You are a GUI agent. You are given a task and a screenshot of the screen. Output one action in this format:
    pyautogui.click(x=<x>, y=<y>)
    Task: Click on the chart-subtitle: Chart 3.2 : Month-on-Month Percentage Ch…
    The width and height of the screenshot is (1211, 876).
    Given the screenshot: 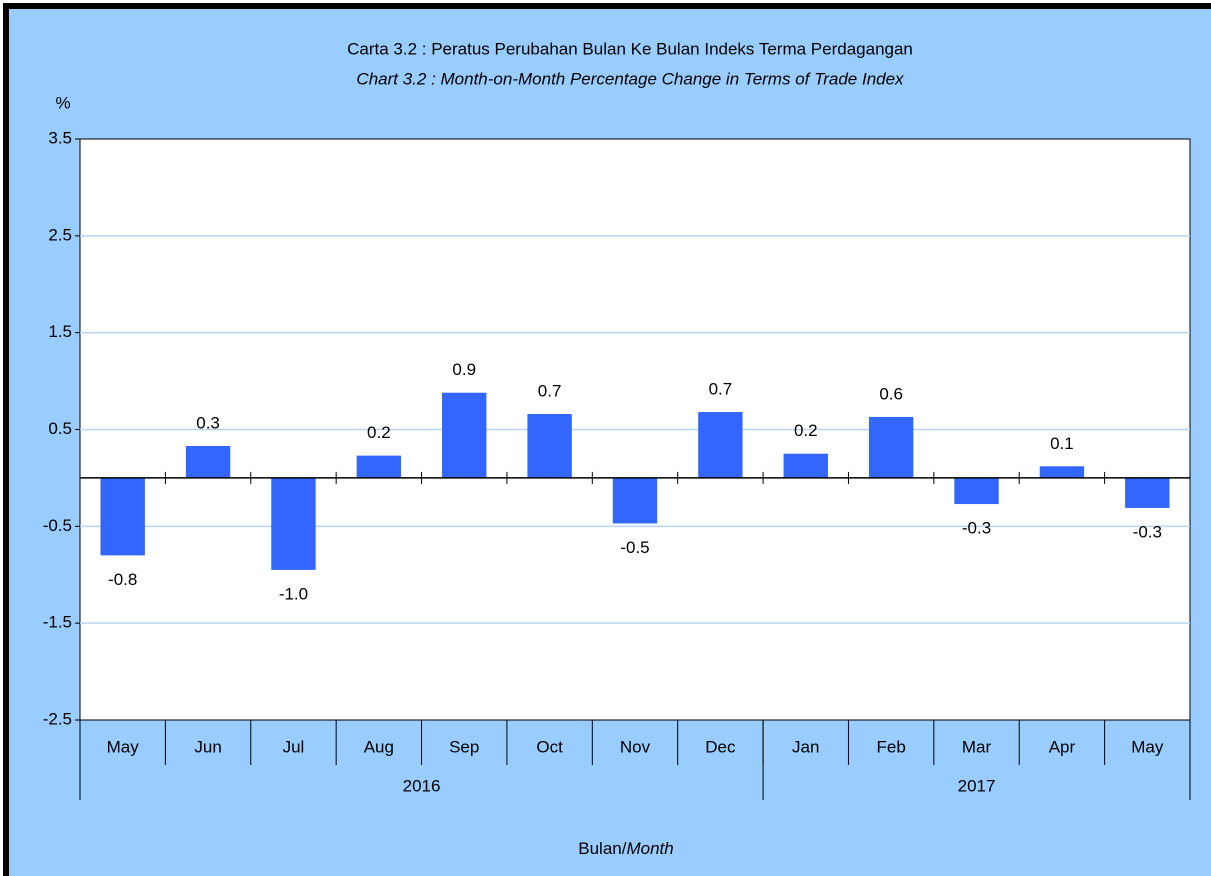 What is the action you would take?
    pyautogui.click(x=630, y=78)
    